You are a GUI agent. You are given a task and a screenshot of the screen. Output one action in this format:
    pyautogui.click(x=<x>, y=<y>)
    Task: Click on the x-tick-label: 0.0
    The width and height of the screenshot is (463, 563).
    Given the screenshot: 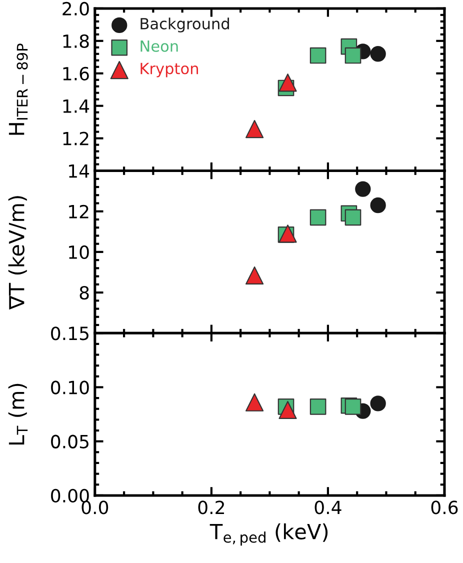 What is the action you would take?
    pyautogui.click(x=95, y=507)
    